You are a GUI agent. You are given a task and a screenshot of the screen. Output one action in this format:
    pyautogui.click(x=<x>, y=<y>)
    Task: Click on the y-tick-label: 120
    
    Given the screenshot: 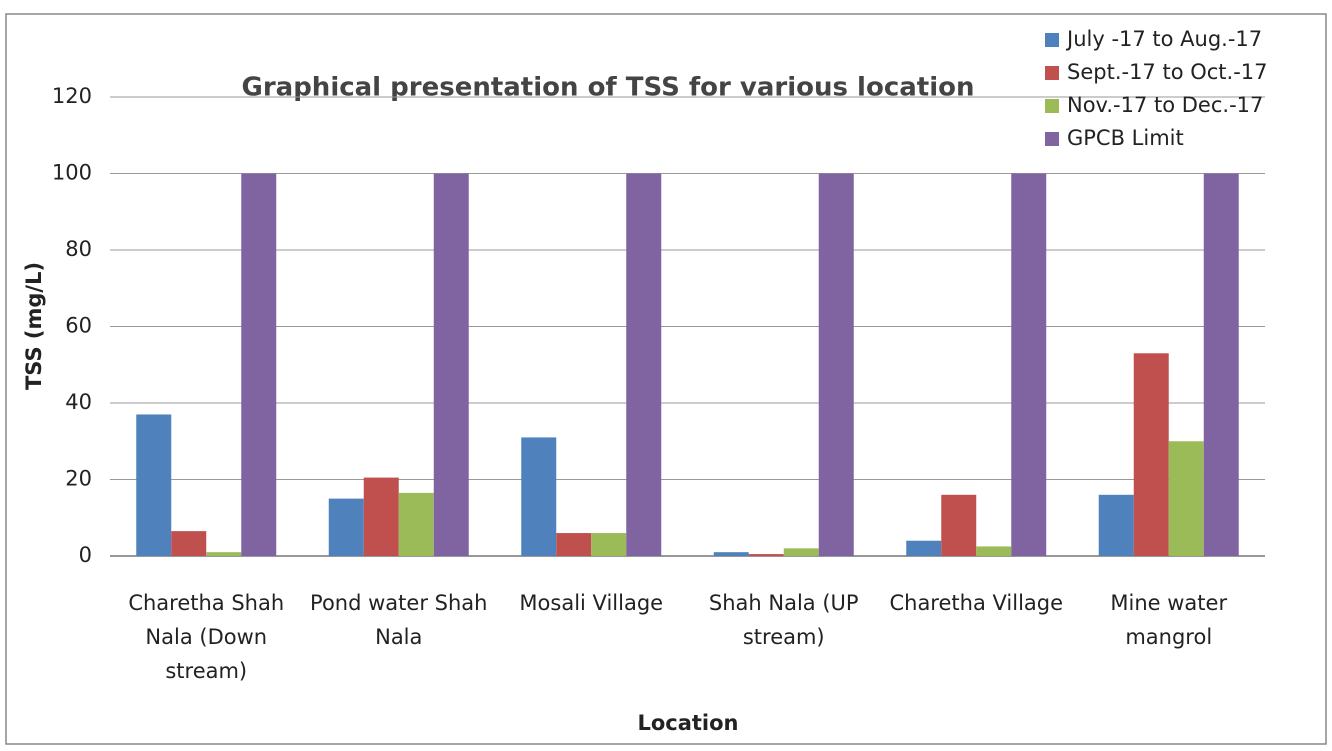 What is the action you would take?
    pyautogui.click(x=72, y=96)
    